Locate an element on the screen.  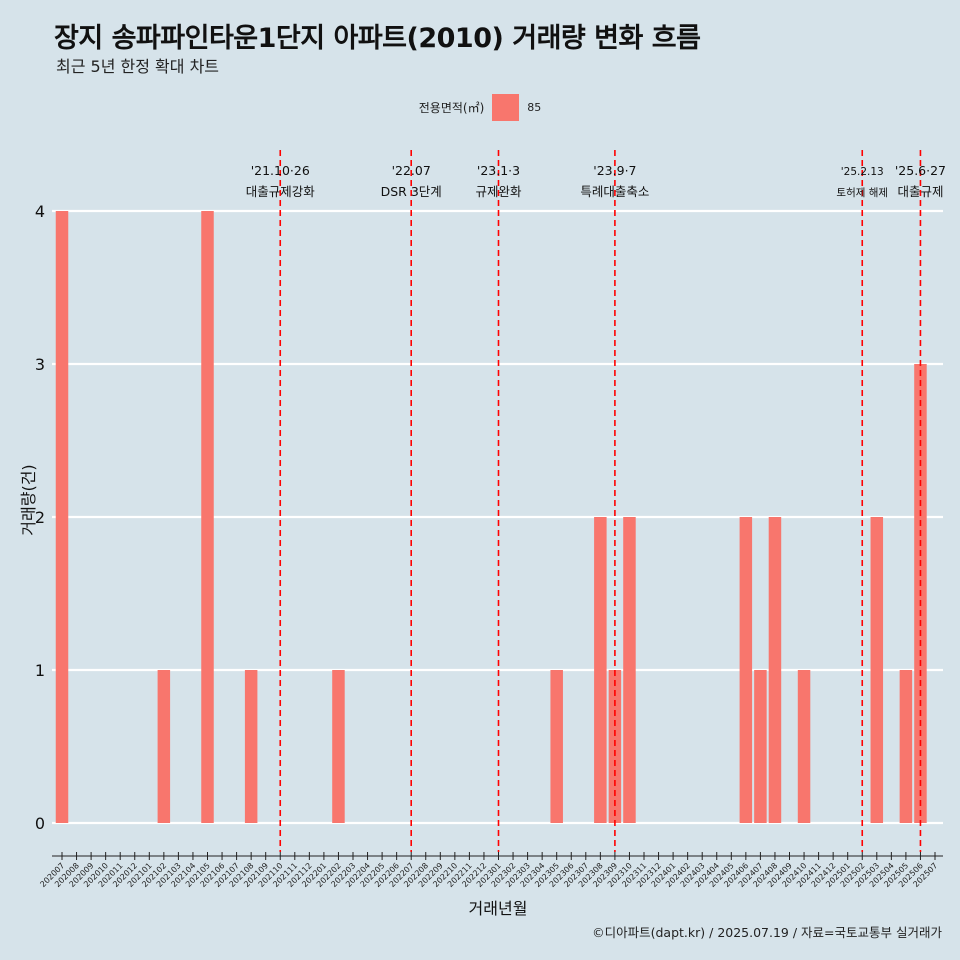
event-label: 규제완화 is located at coordinates (498, 191).